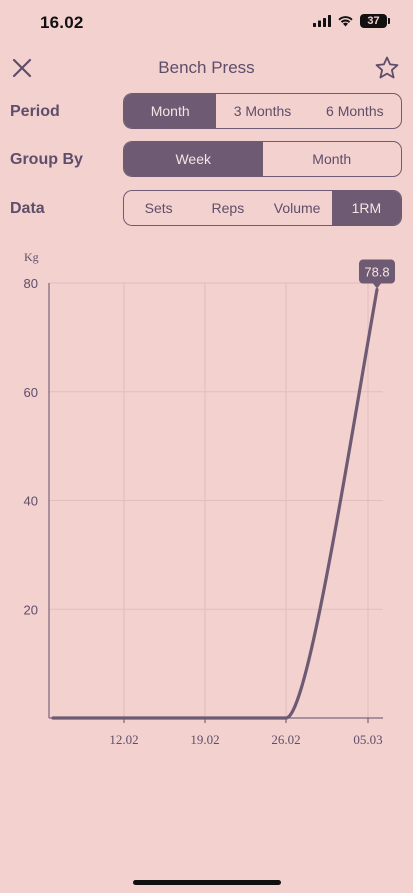 This screenshot has height=893, width=413. Describe the element at coordinates (207, 882) in the screenshot. I see `home-indicator` at that location.